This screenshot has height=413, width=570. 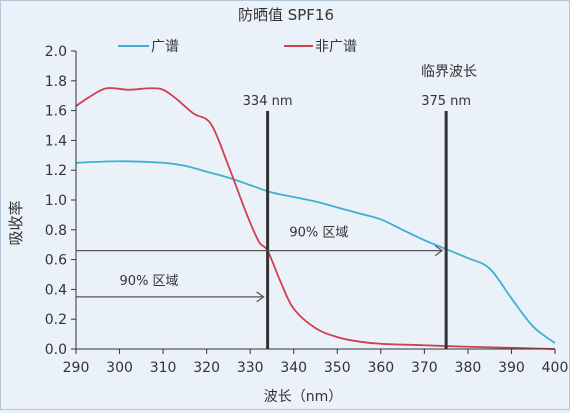 I want to click on y-tick-label: 0.8, so click(x=56, y=231).